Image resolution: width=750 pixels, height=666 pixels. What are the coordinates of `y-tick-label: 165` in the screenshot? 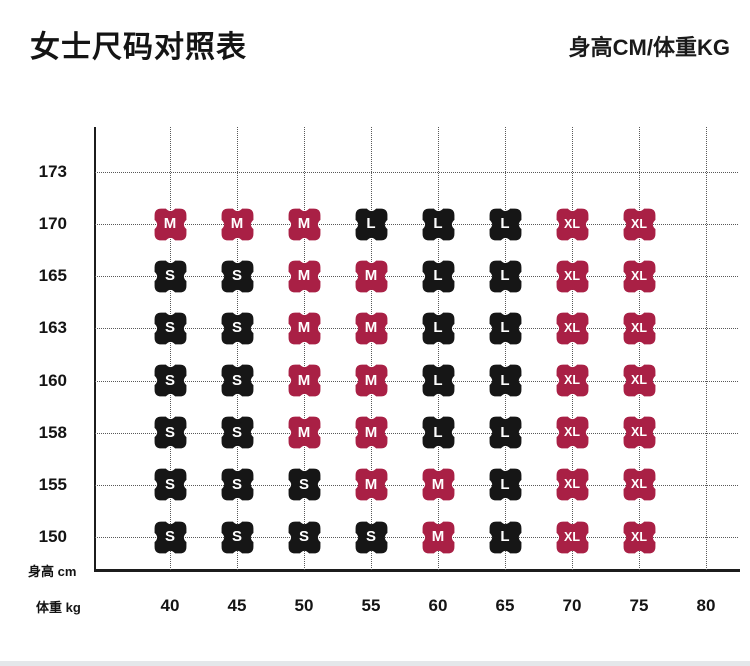 It's located at (52, 276).